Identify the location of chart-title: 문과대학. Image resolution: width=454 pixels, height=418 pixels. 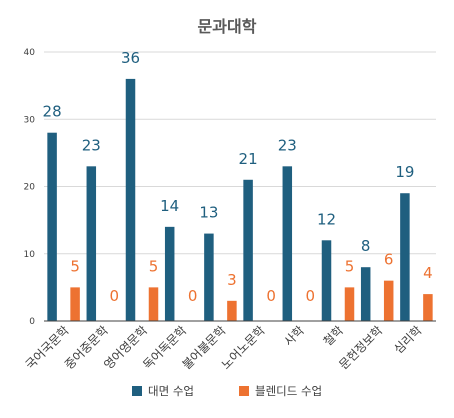
(227, 26).